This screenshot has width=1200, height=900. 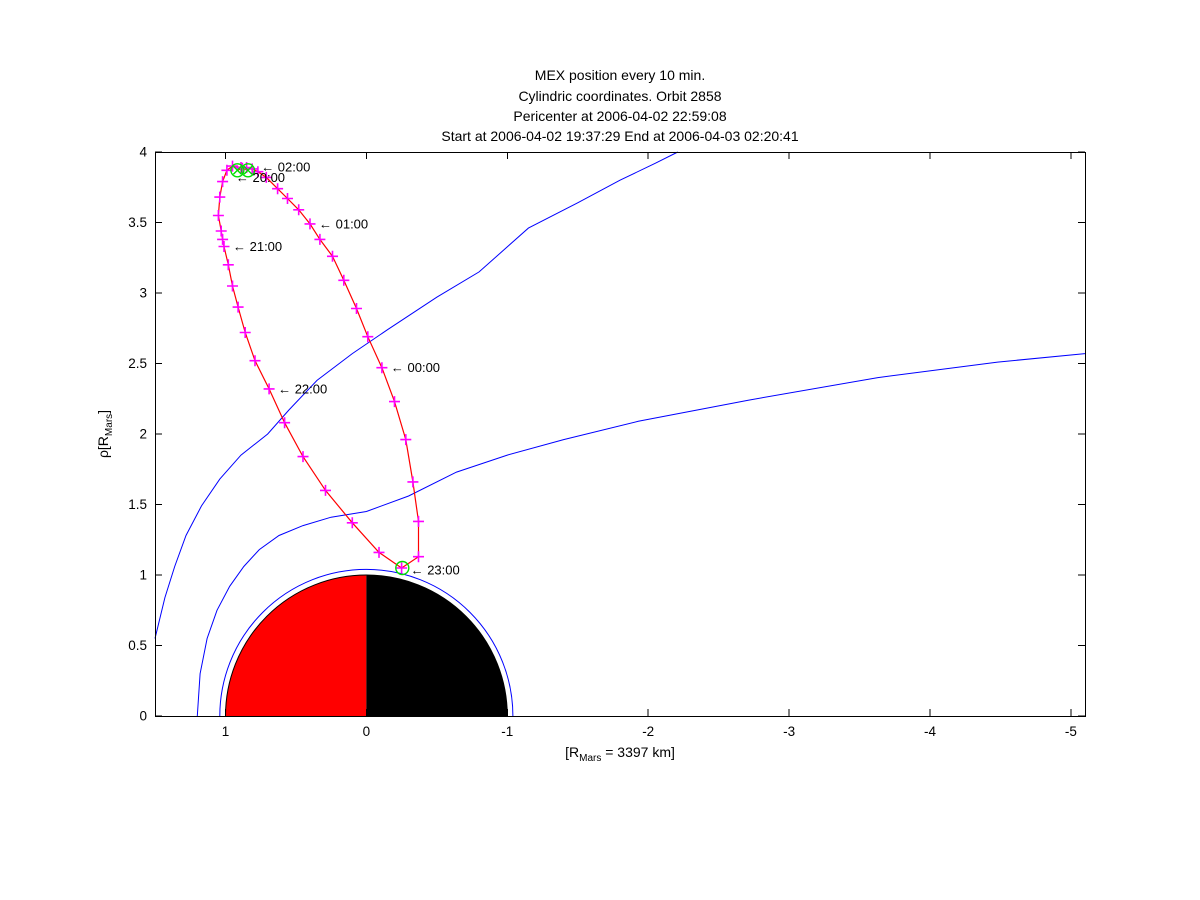 I want to click on time-label-2300: ← 23:00, so click(x=435, y=570).